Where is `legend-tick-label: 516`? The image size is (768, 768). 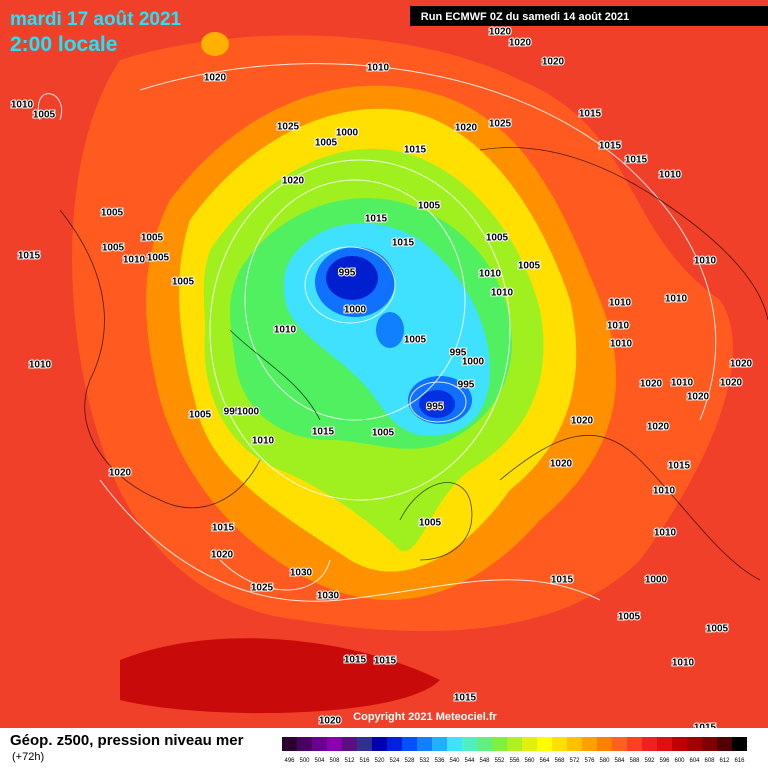 legend-tick-label: 516 is located at coordinates (364, 761).